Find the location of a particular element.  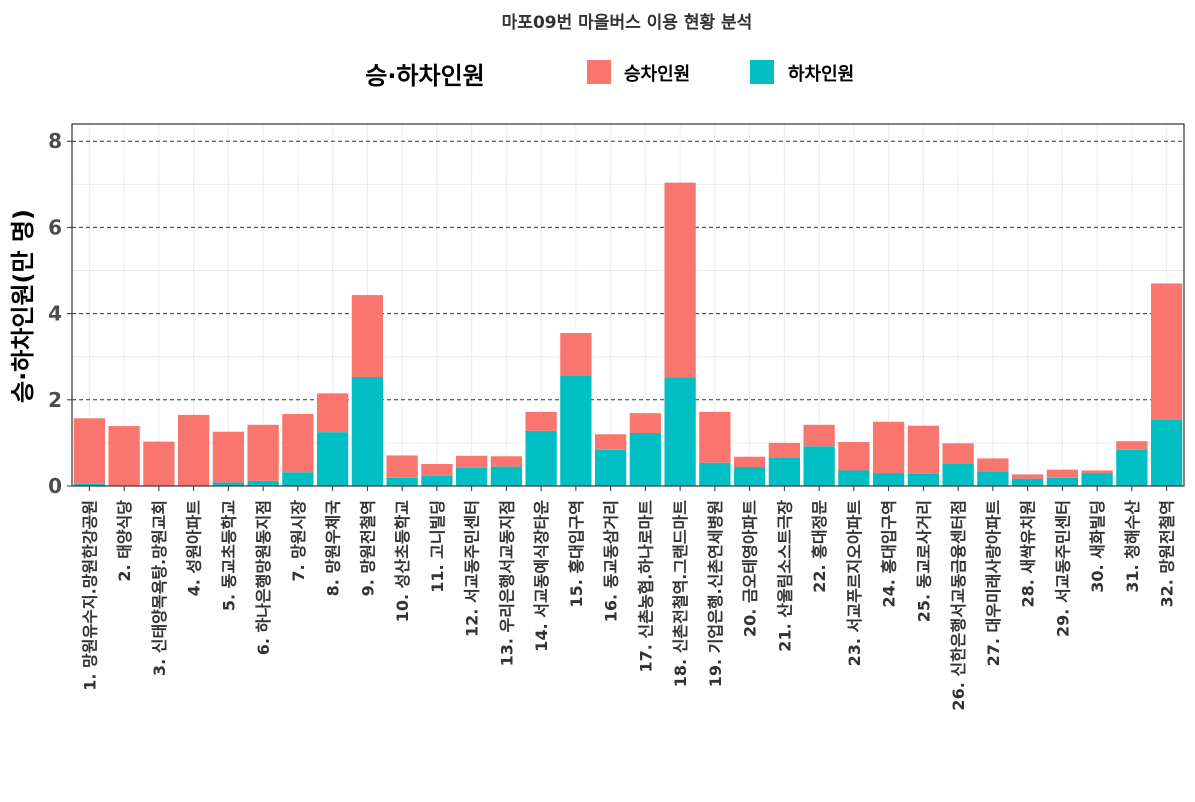

x-tick-label: 16. 동교동삼거리 is located at coordinates (611, 561).